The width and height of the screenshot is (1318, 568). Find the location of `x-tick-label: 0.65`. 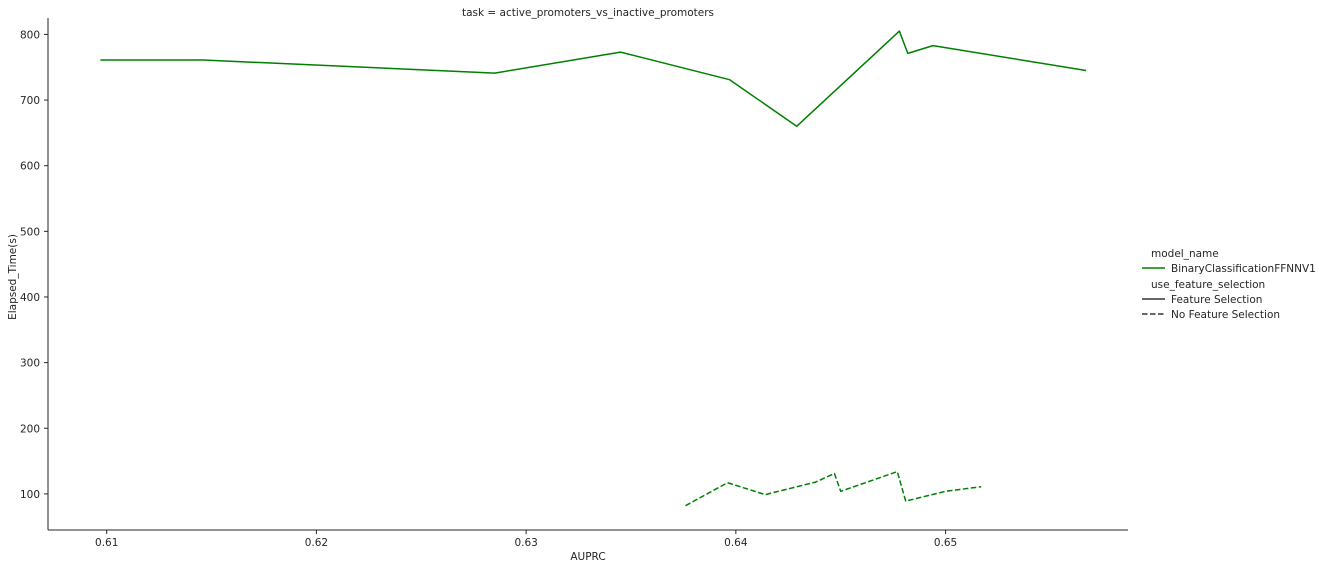

x-tick-label: 0.65 is located at coordinates (945, 543).